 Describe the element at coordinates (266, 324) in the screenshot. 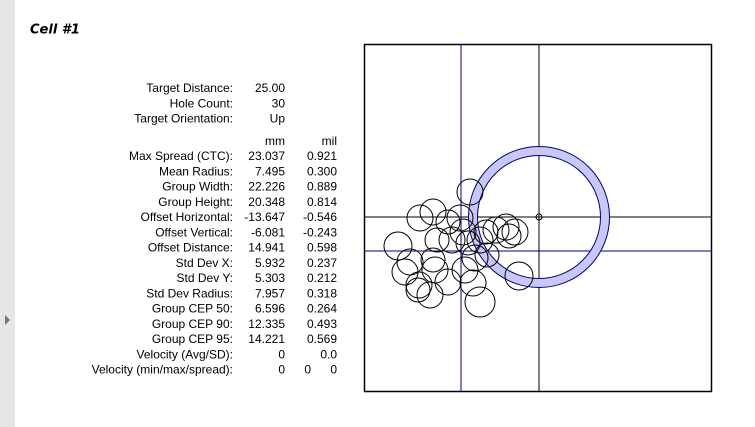

I see `stat-value: 12.335` at that location.